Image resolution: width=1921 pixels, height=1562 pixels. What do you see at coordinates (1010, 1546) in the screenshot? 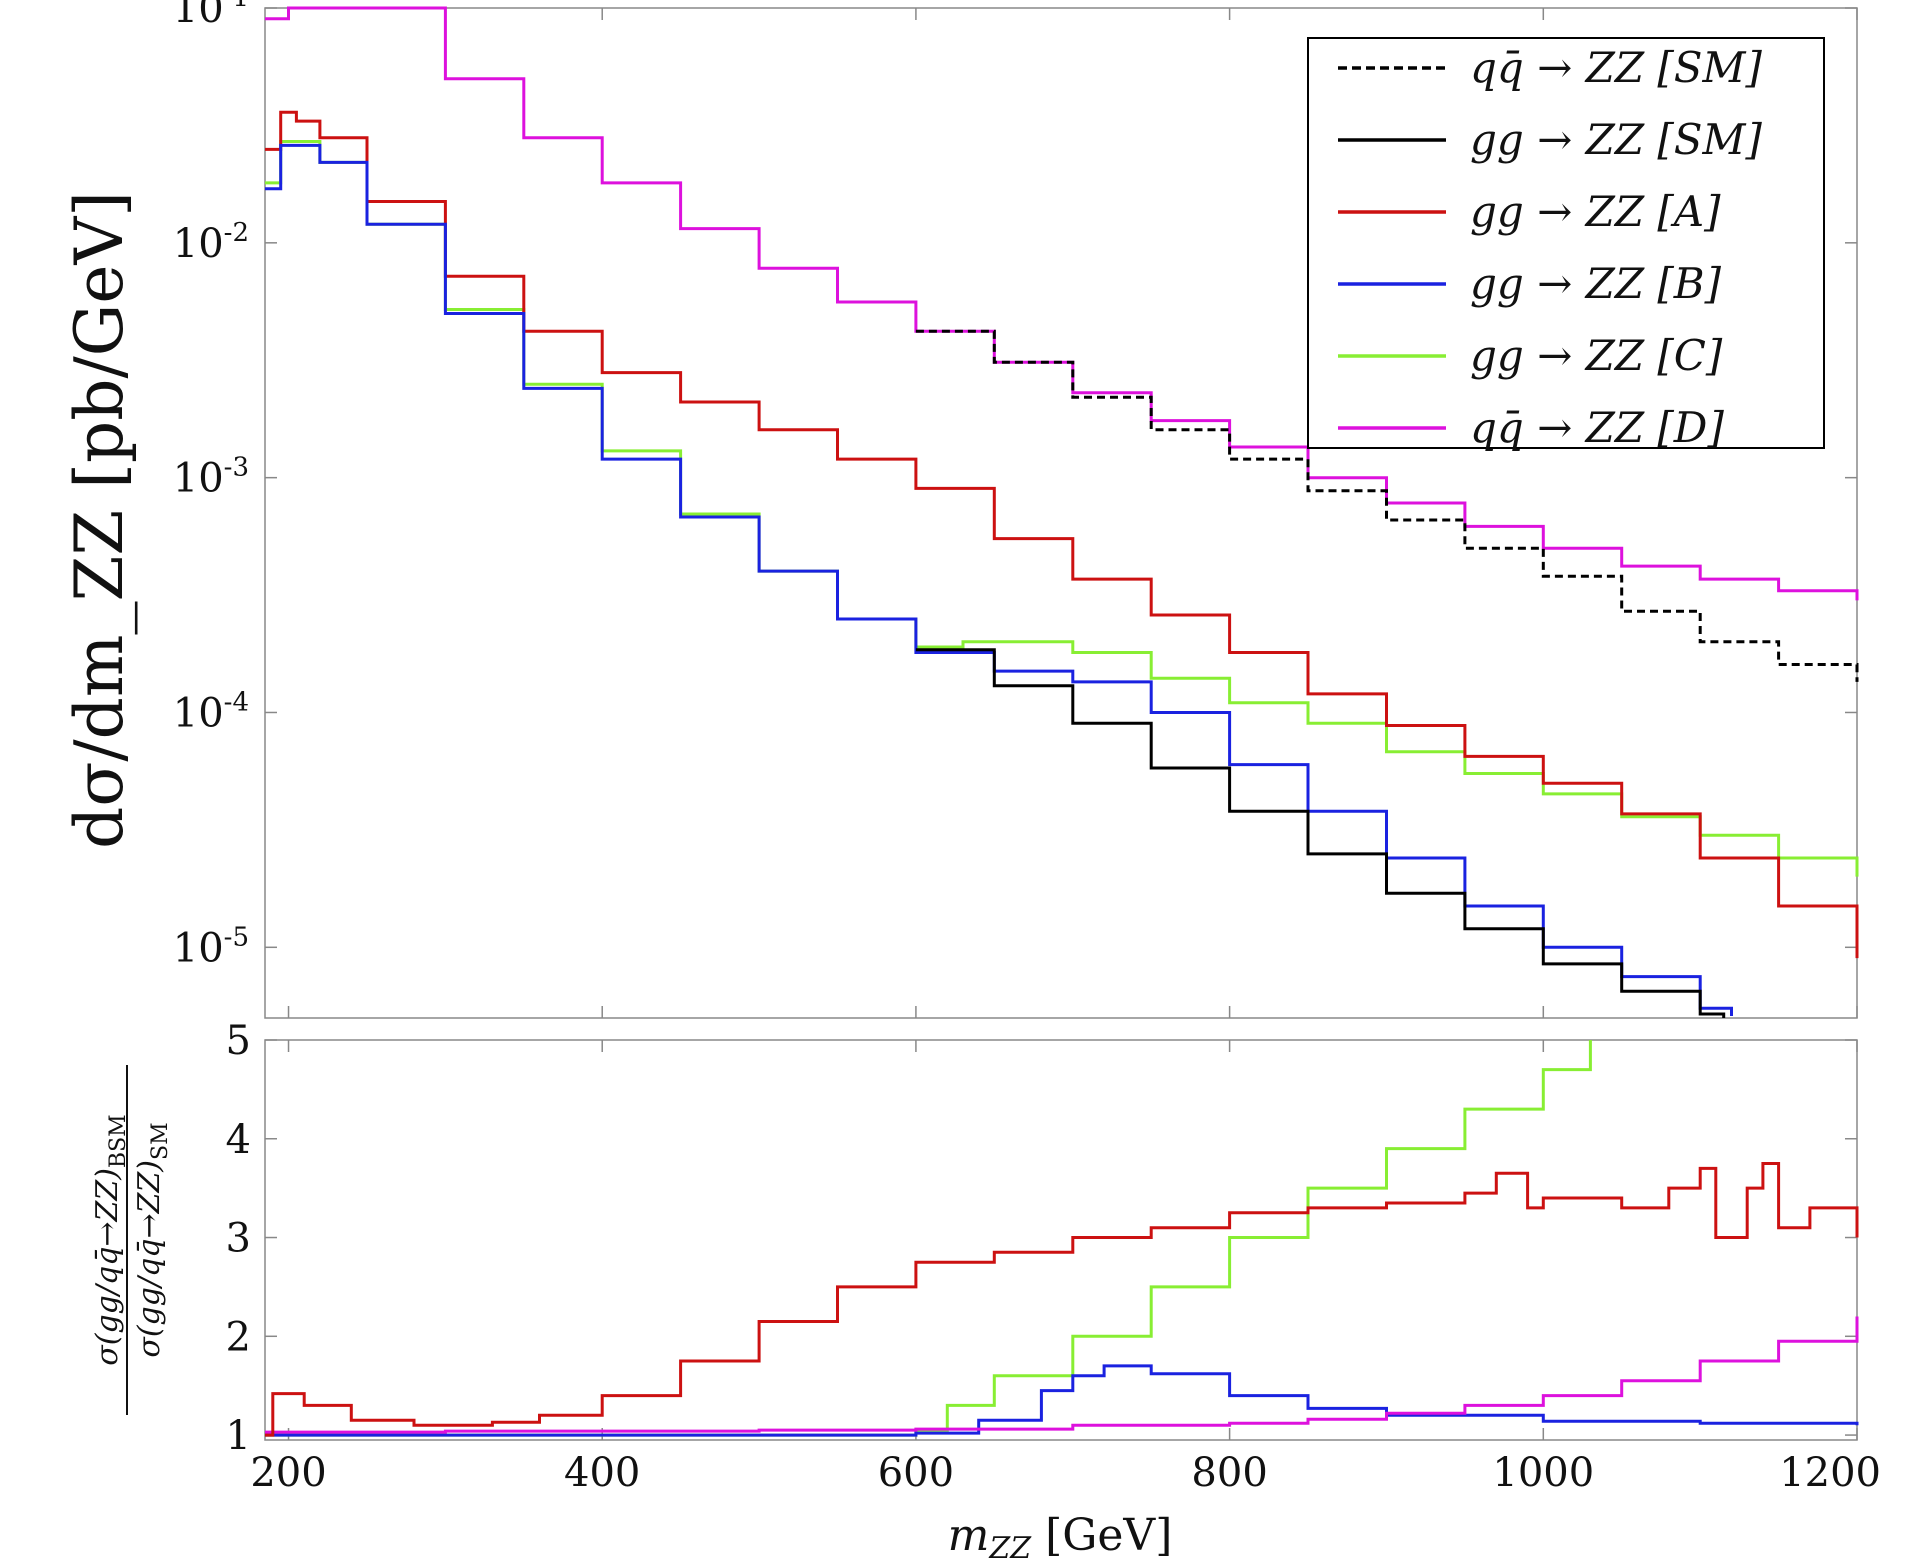
I see `x-axis-label-sub: ZZ` at bounding box center [1010, 1546].